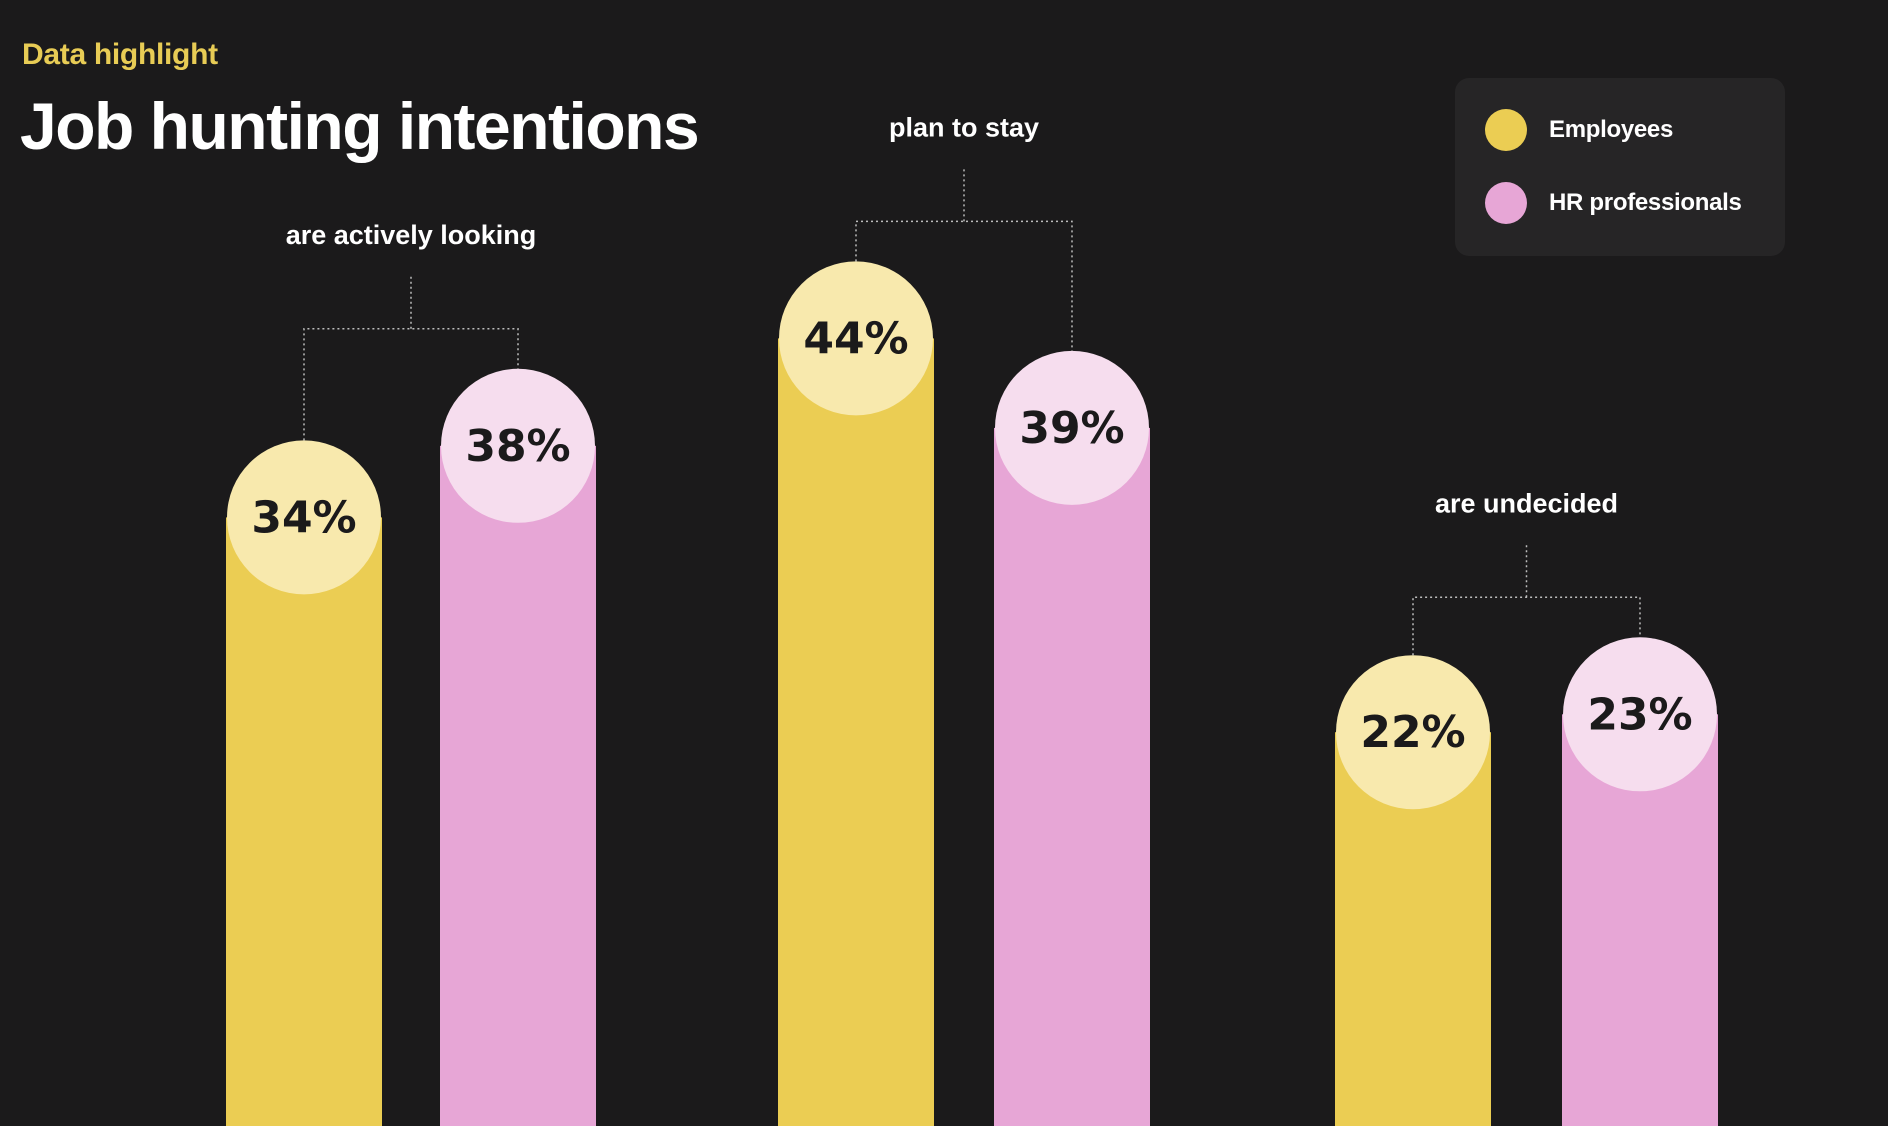  Describe the element at coordinates (1611, 129) in the screenshot. I see `legend-label-employees: Employees` at that location.